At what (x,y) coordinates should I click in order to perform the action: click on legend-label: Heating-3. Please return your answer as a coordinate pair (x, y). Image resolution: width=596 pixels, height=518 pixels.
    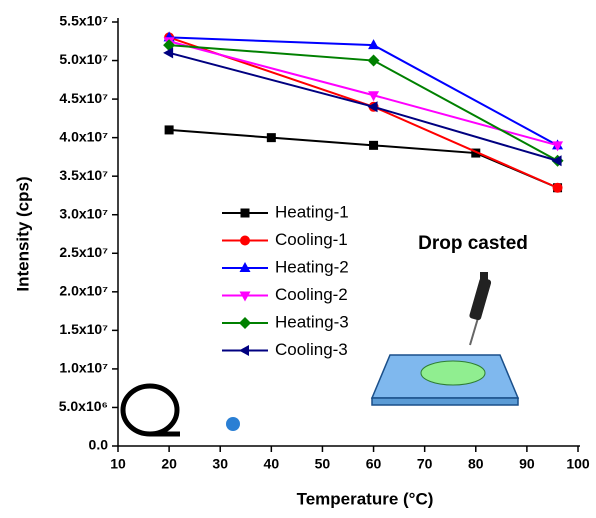
    Looking at the image, I should click on (312, 321).